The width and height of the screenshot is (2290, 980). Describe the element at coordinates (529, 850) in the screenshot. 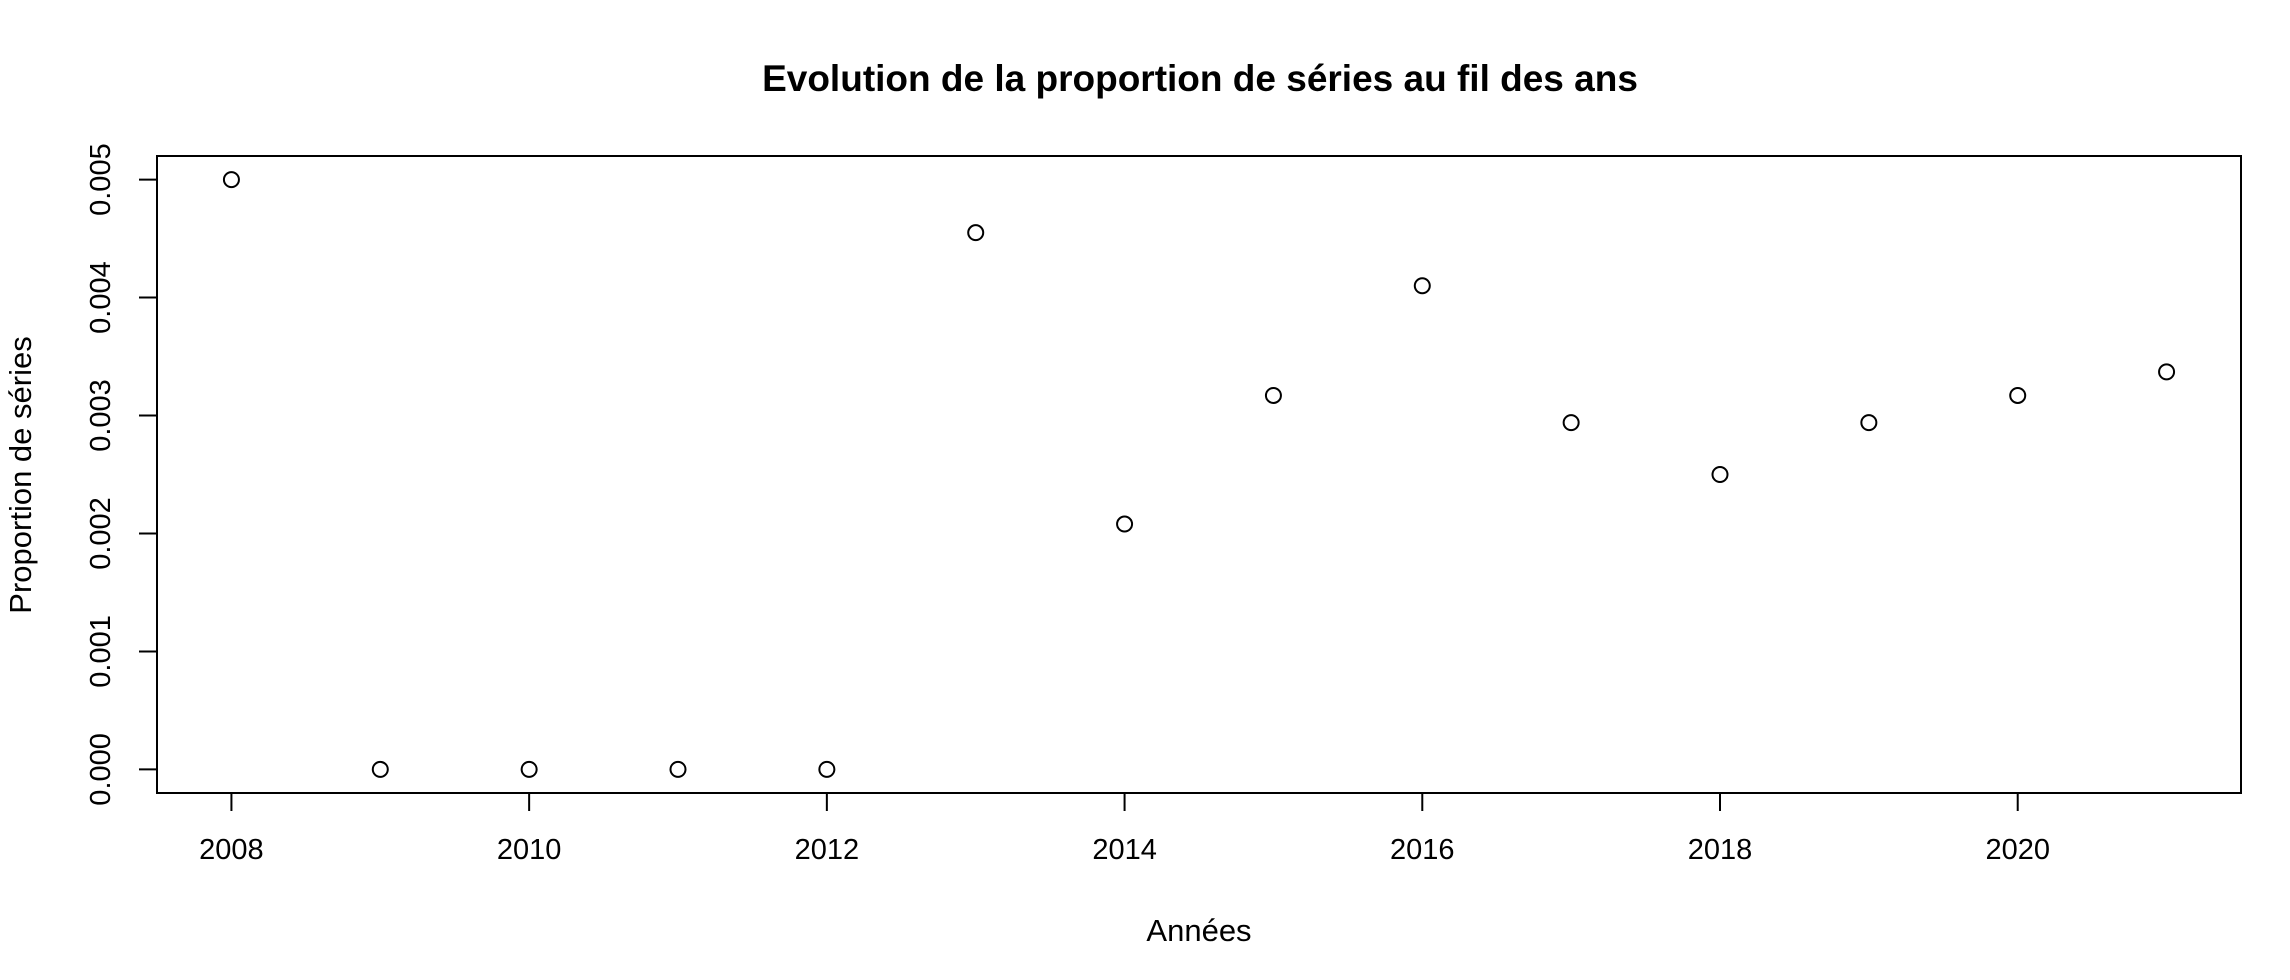

I see `x-tick-label: 2010` at that location.